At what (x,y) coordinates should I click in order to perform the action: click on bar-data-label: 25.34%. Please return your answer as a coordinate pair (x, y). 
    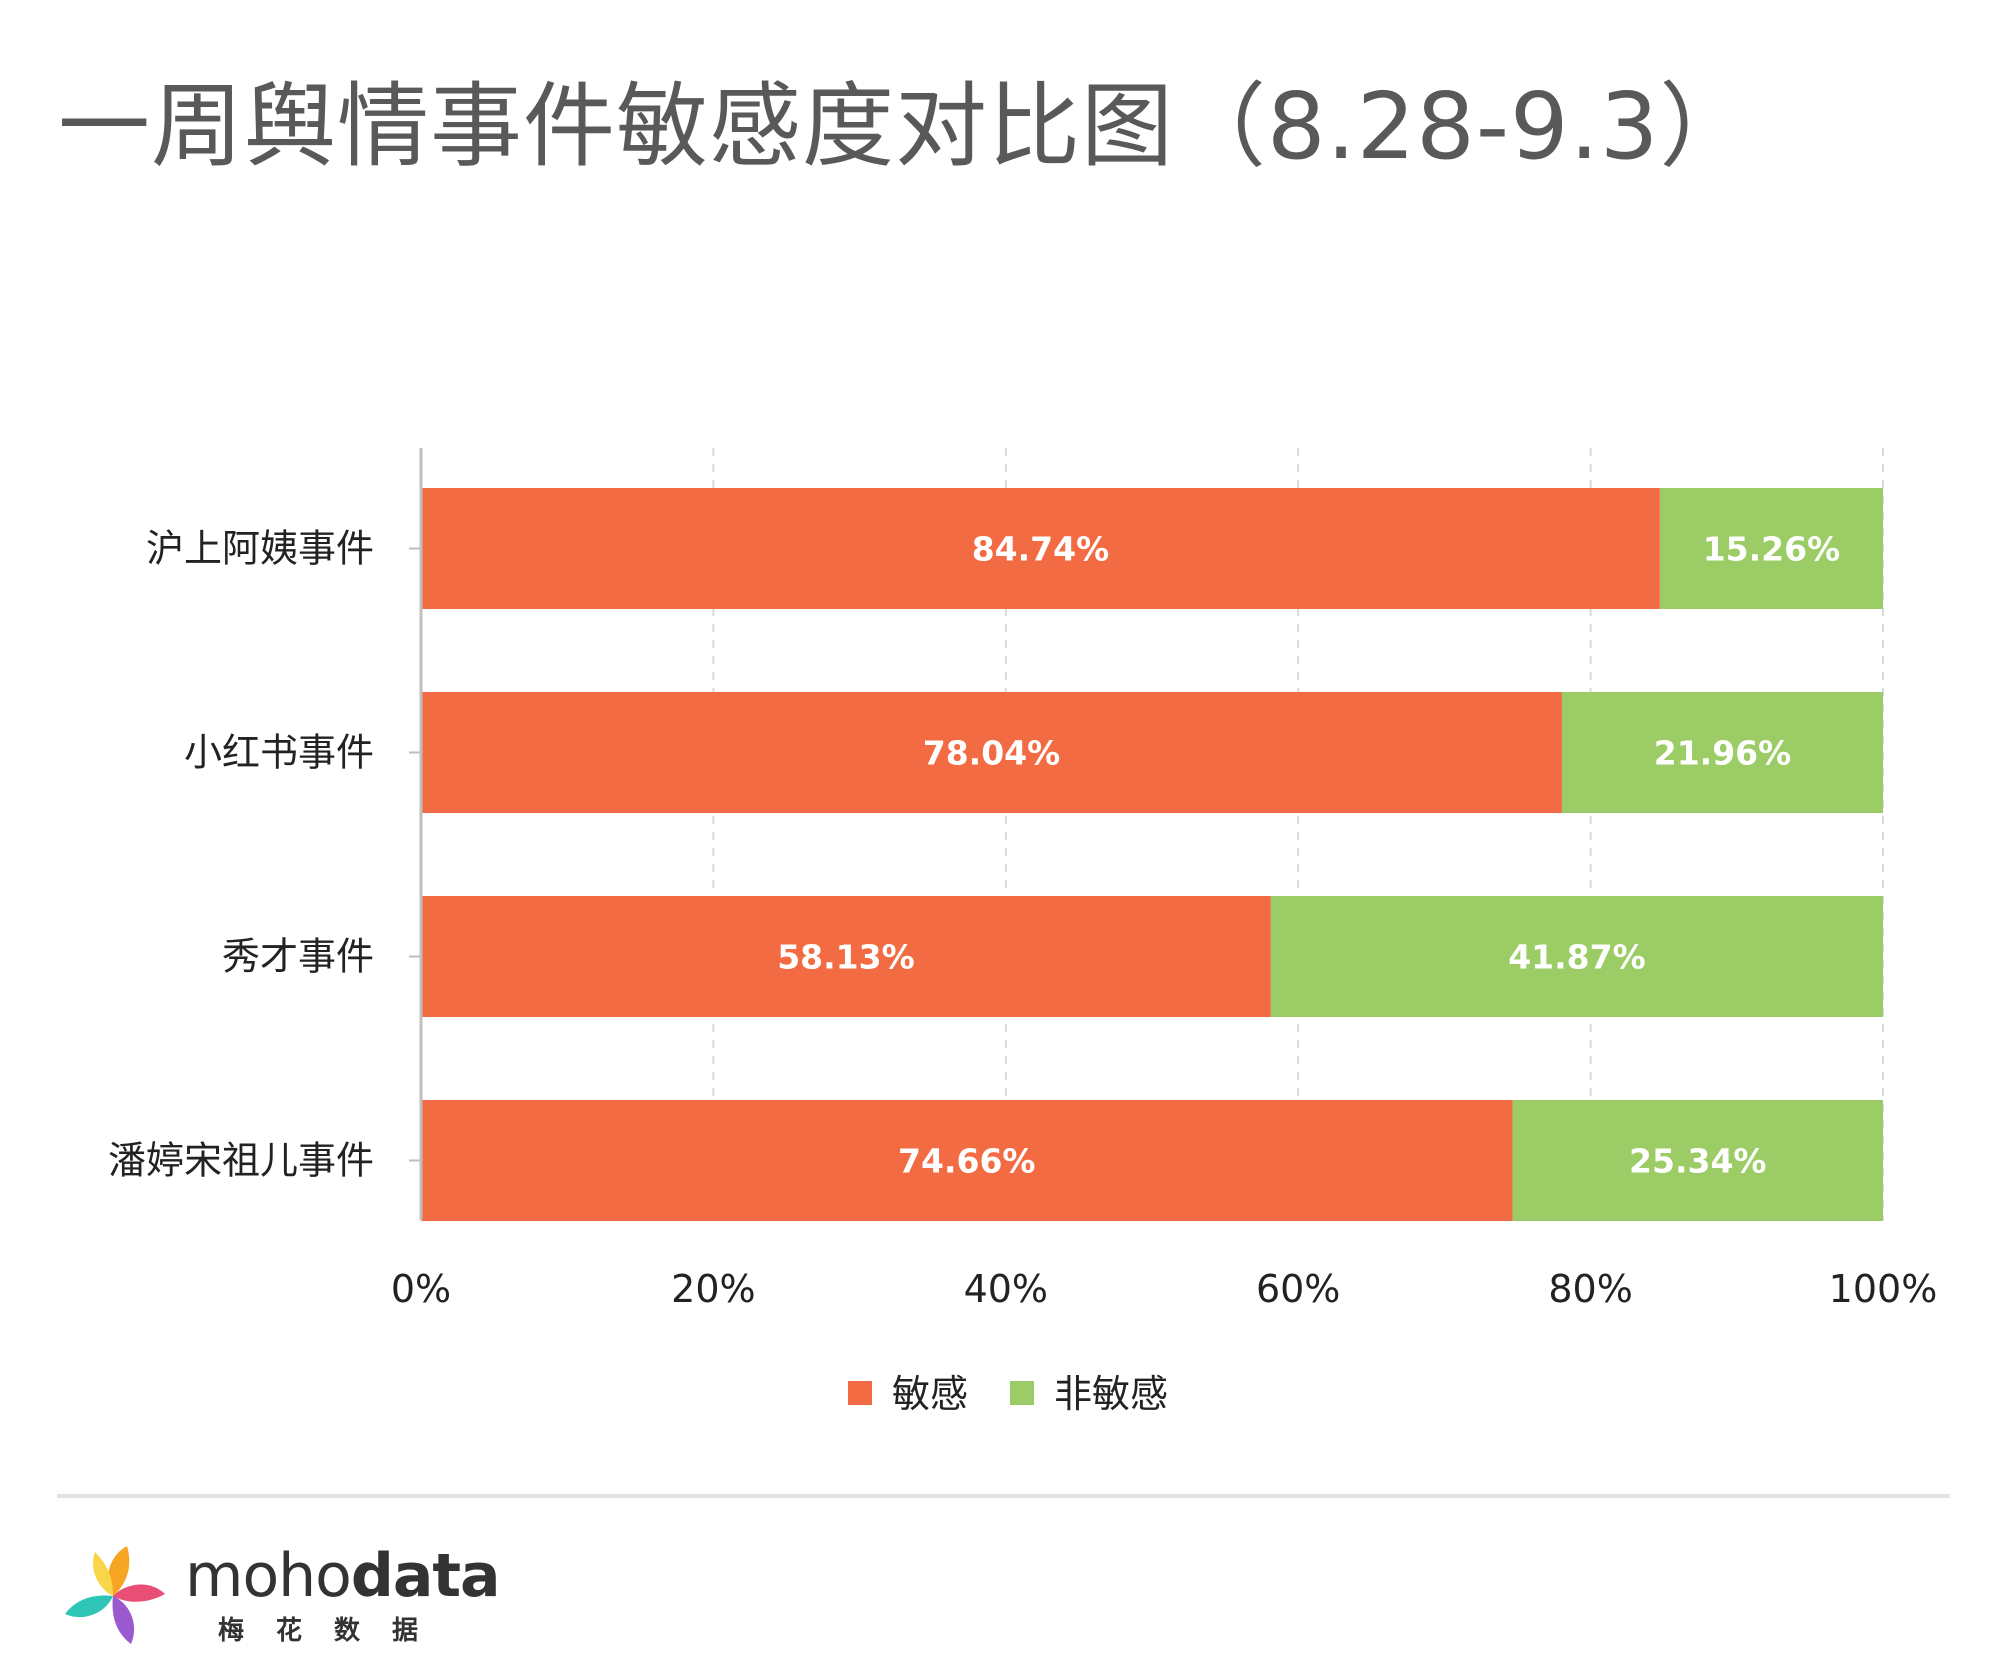
    Looking at the image, I should click on (1697, 1161).